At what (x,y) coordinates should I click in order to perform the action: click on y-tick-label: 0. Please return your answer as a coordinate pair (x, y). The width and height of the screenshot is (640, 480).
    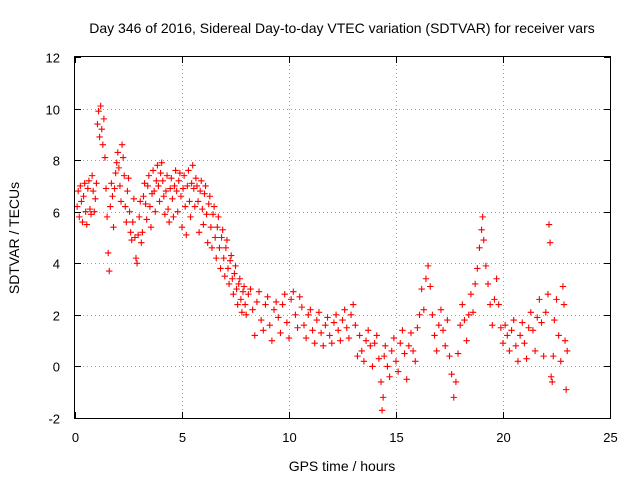
    Looking at the image, I should click on (56, 367).